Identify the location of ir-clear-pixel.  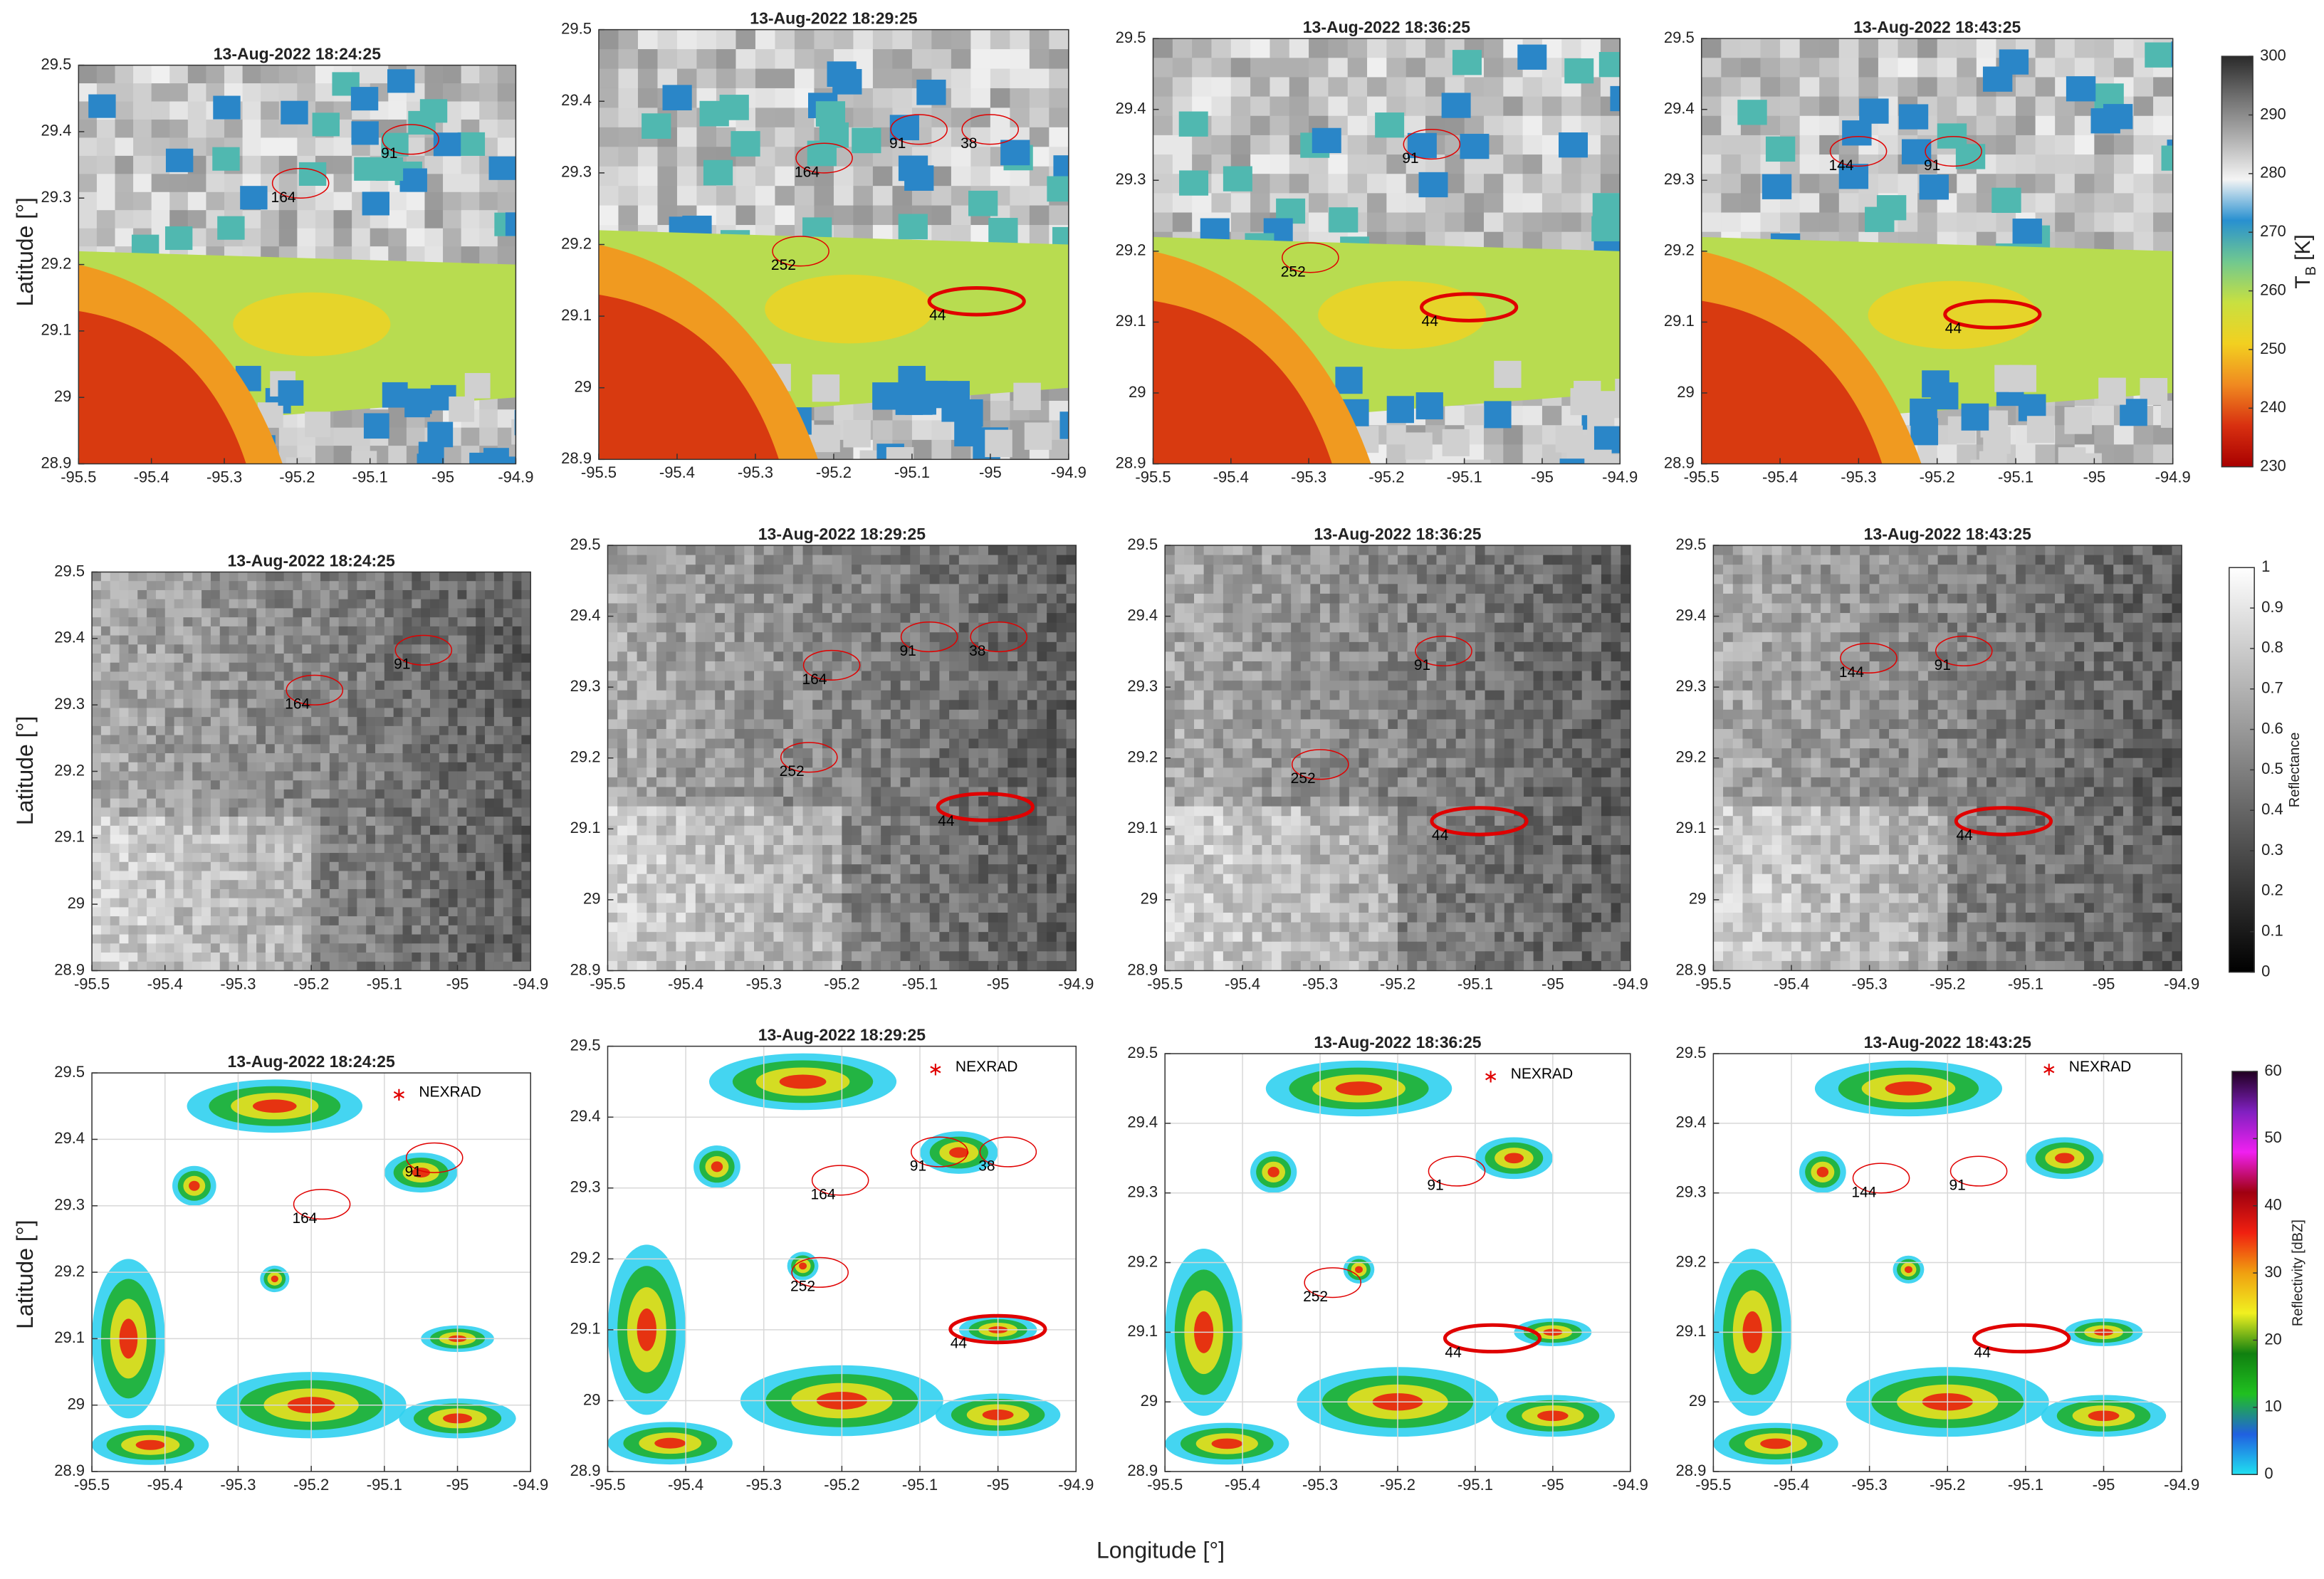
(2088, 458).